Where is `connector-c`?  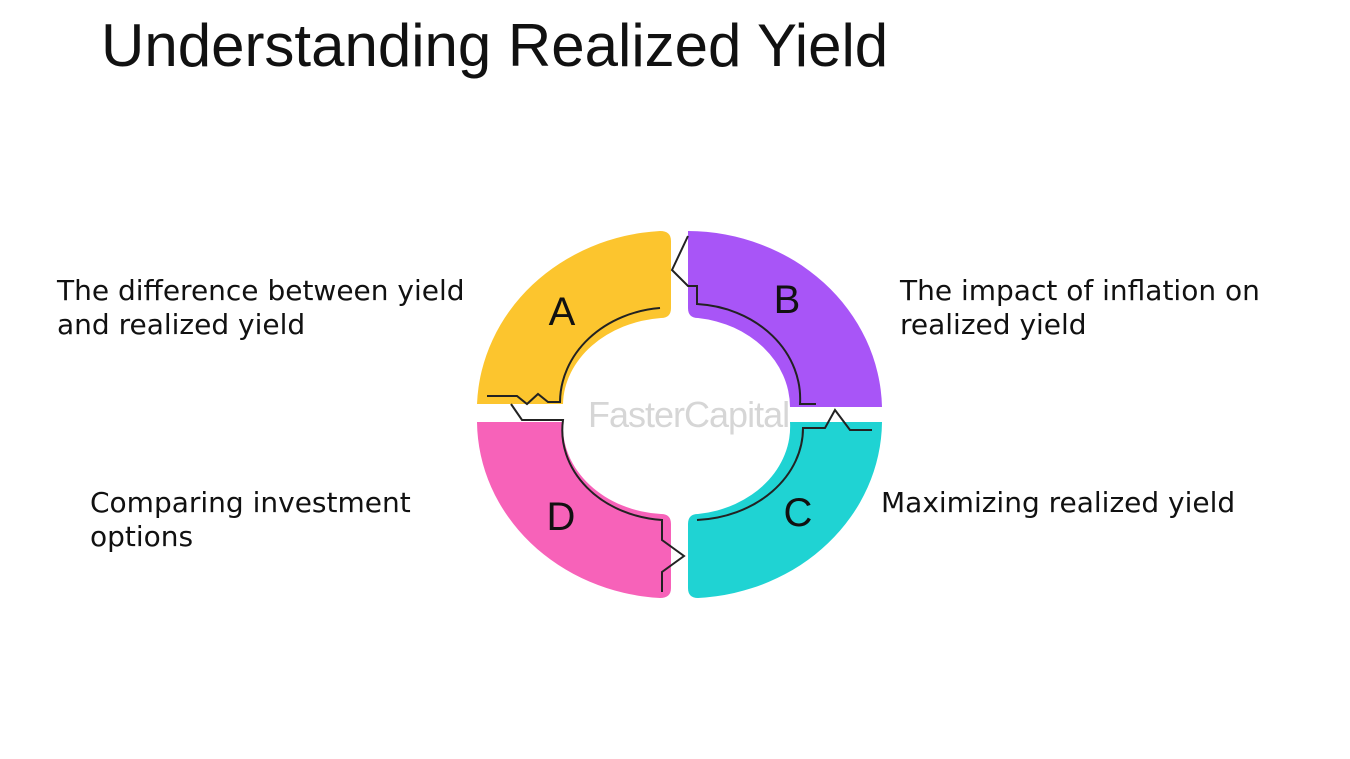 connector-c is located at coordinates (784, 464).